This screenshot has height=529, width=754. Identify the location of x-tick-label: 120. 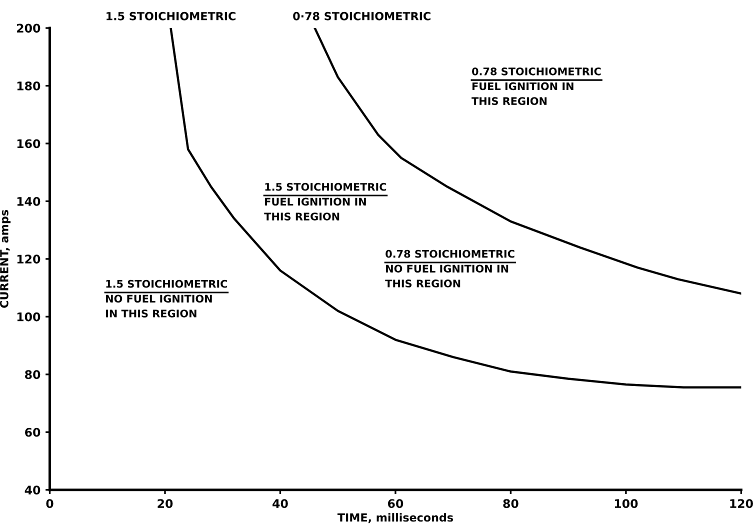
(741, 503).